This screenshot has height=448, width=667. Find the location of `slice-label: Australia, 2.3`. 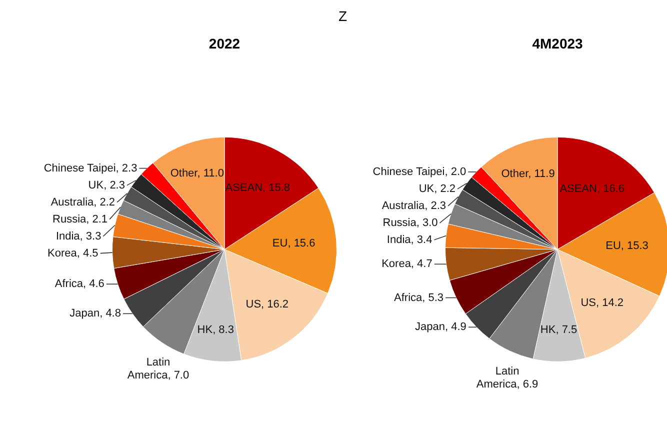

slice-label: Australia, 2.3 is located at coordinates (414, 206).